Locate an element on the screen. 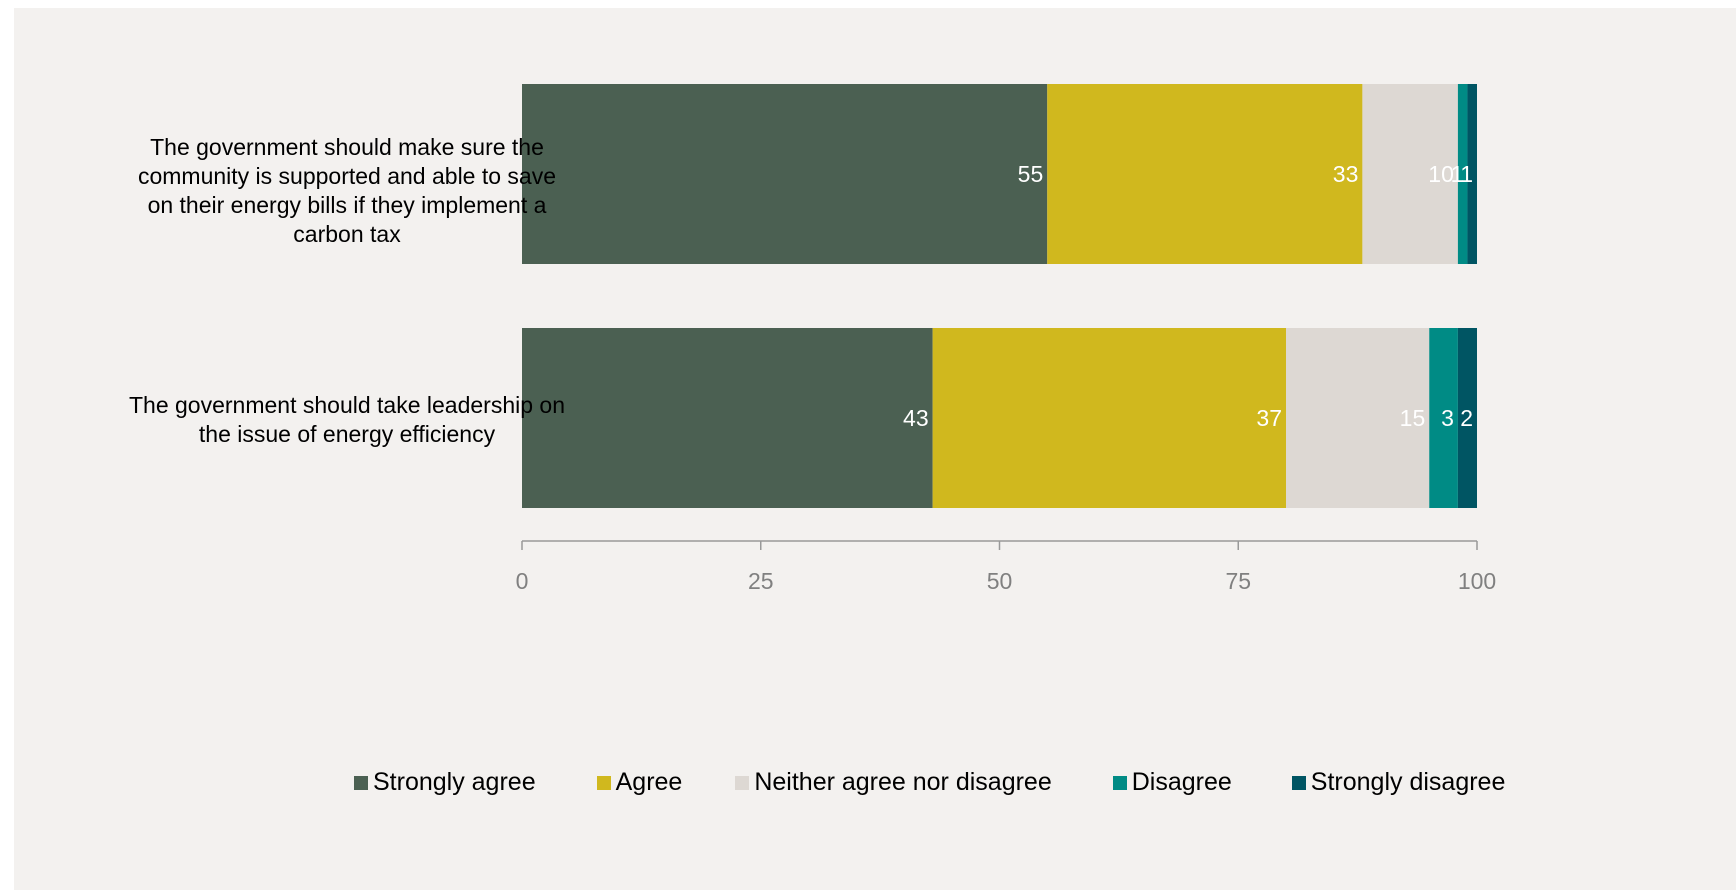 This screenshot has width=1736, height=890. x-tick-label-0: 0 is located at coordinates (522, 581).